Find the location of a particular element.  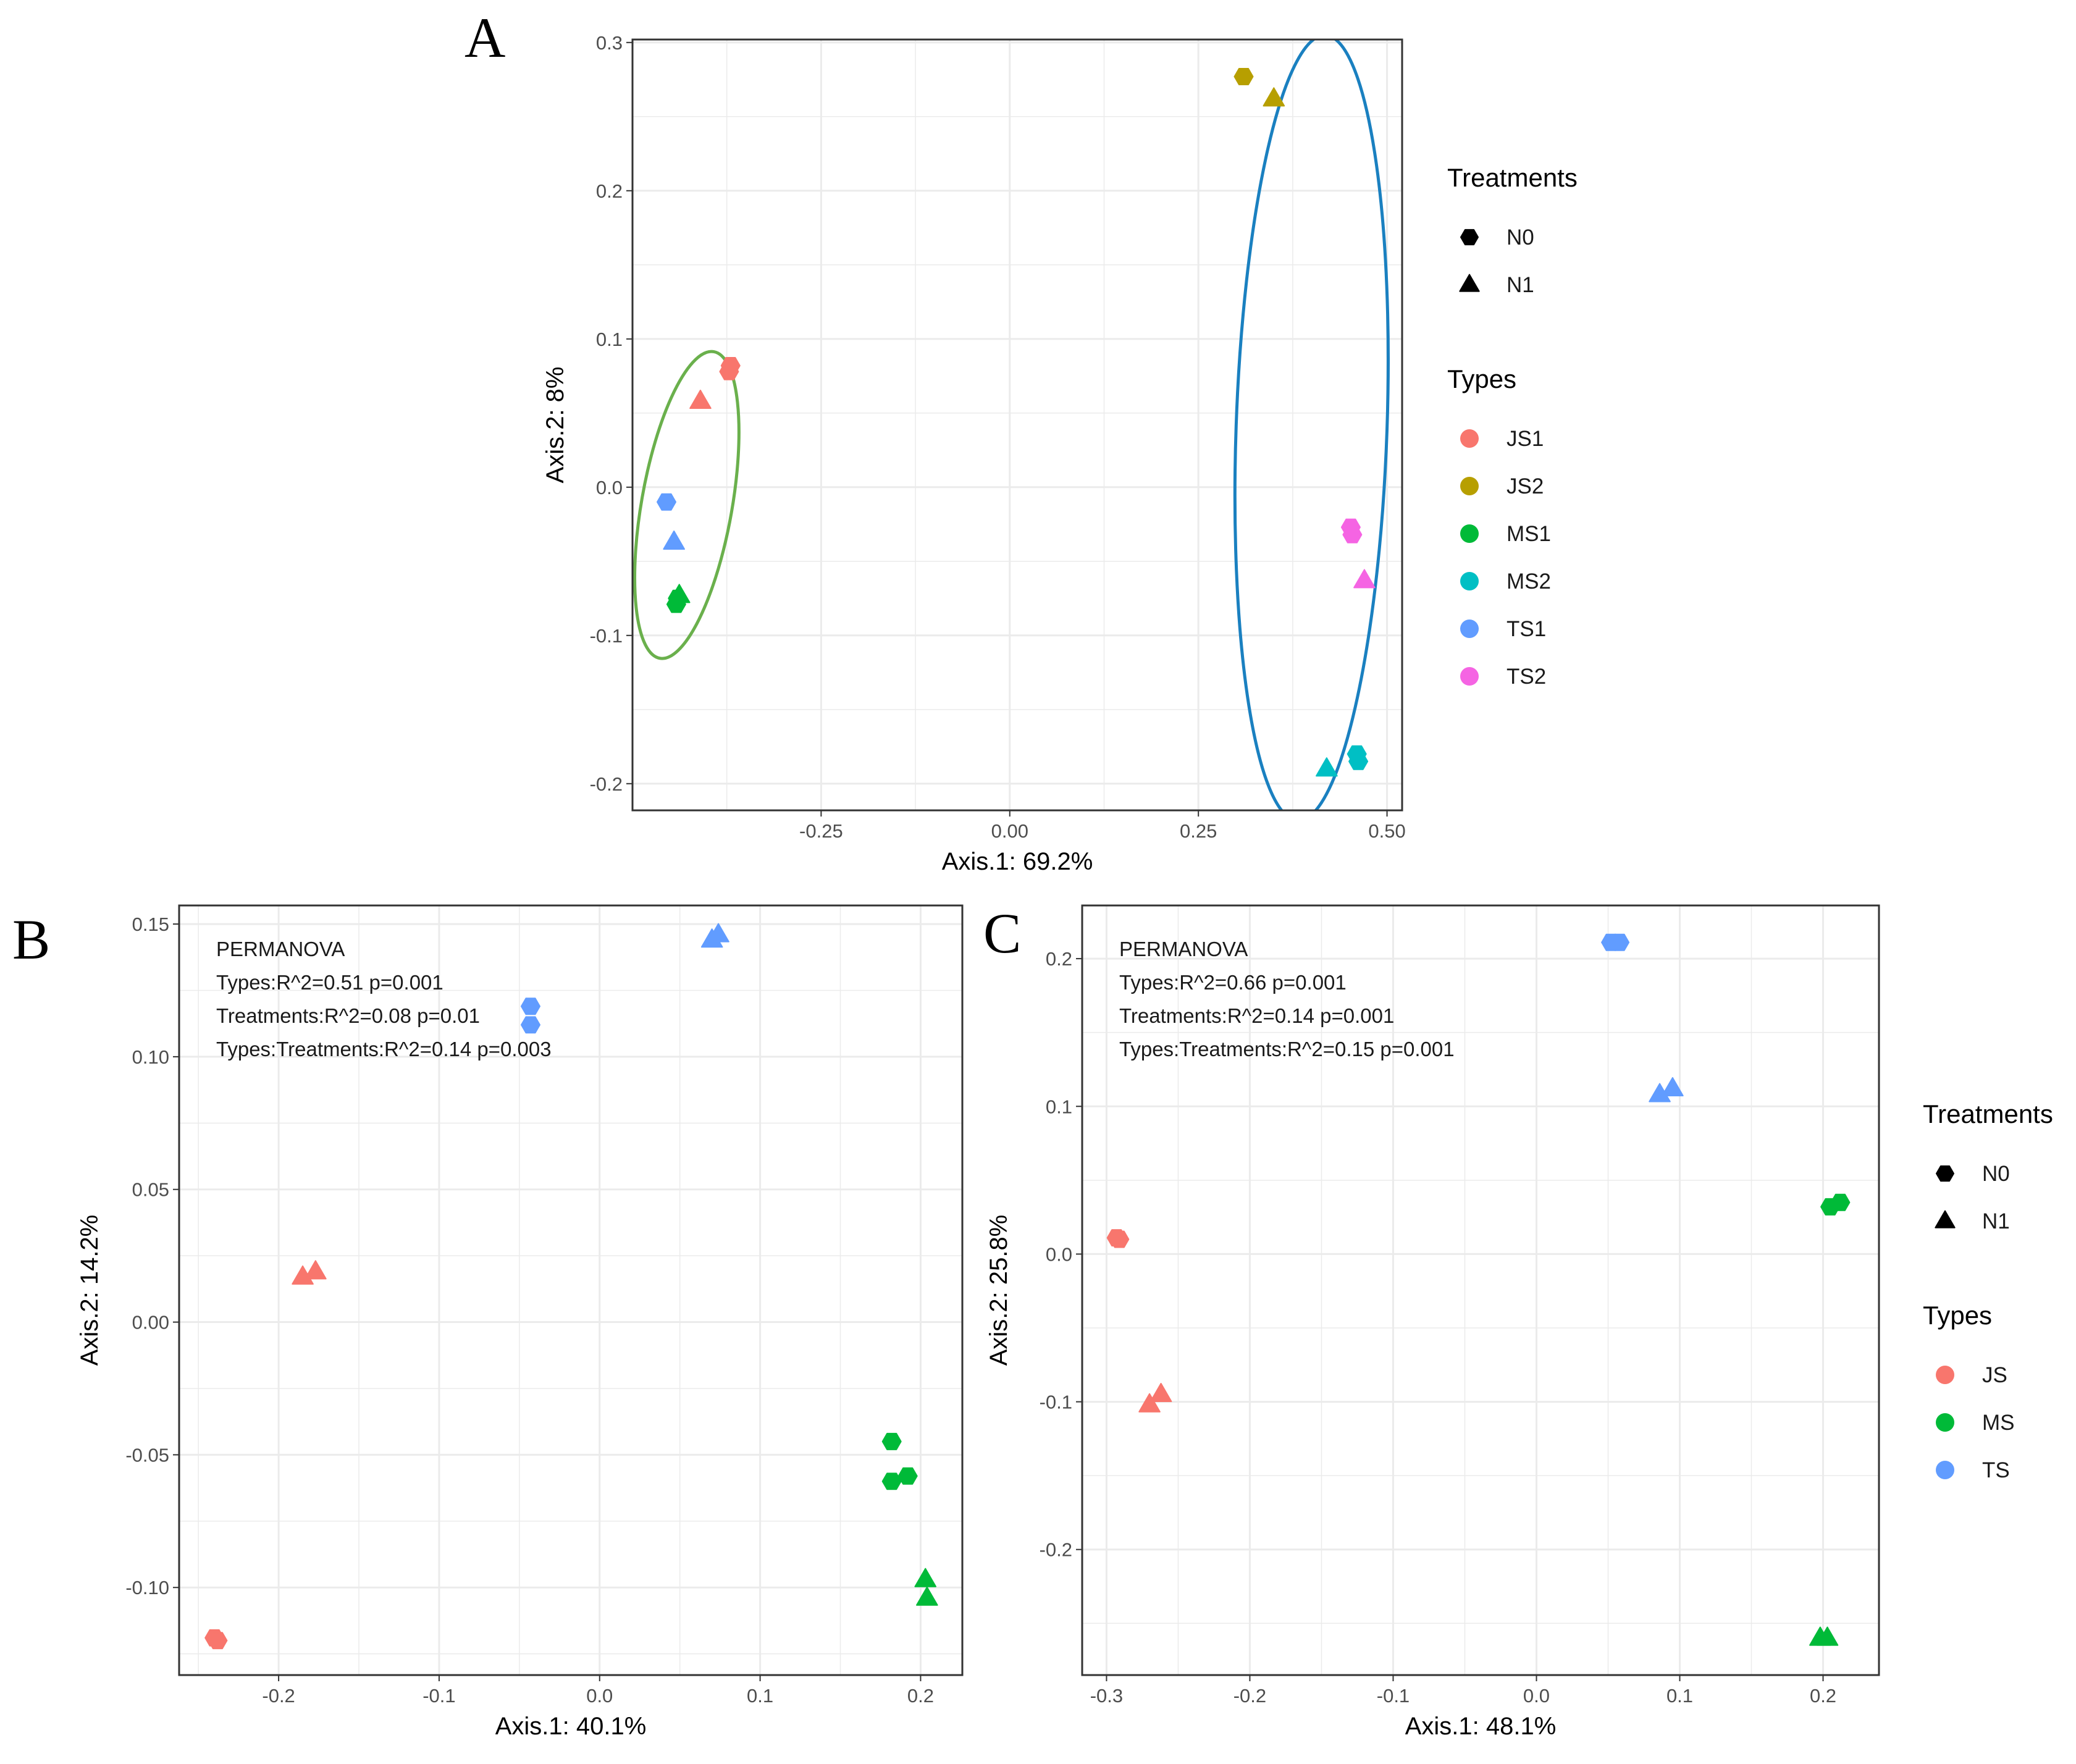

panel-letter-a: A is located at coordinates (484, 37).